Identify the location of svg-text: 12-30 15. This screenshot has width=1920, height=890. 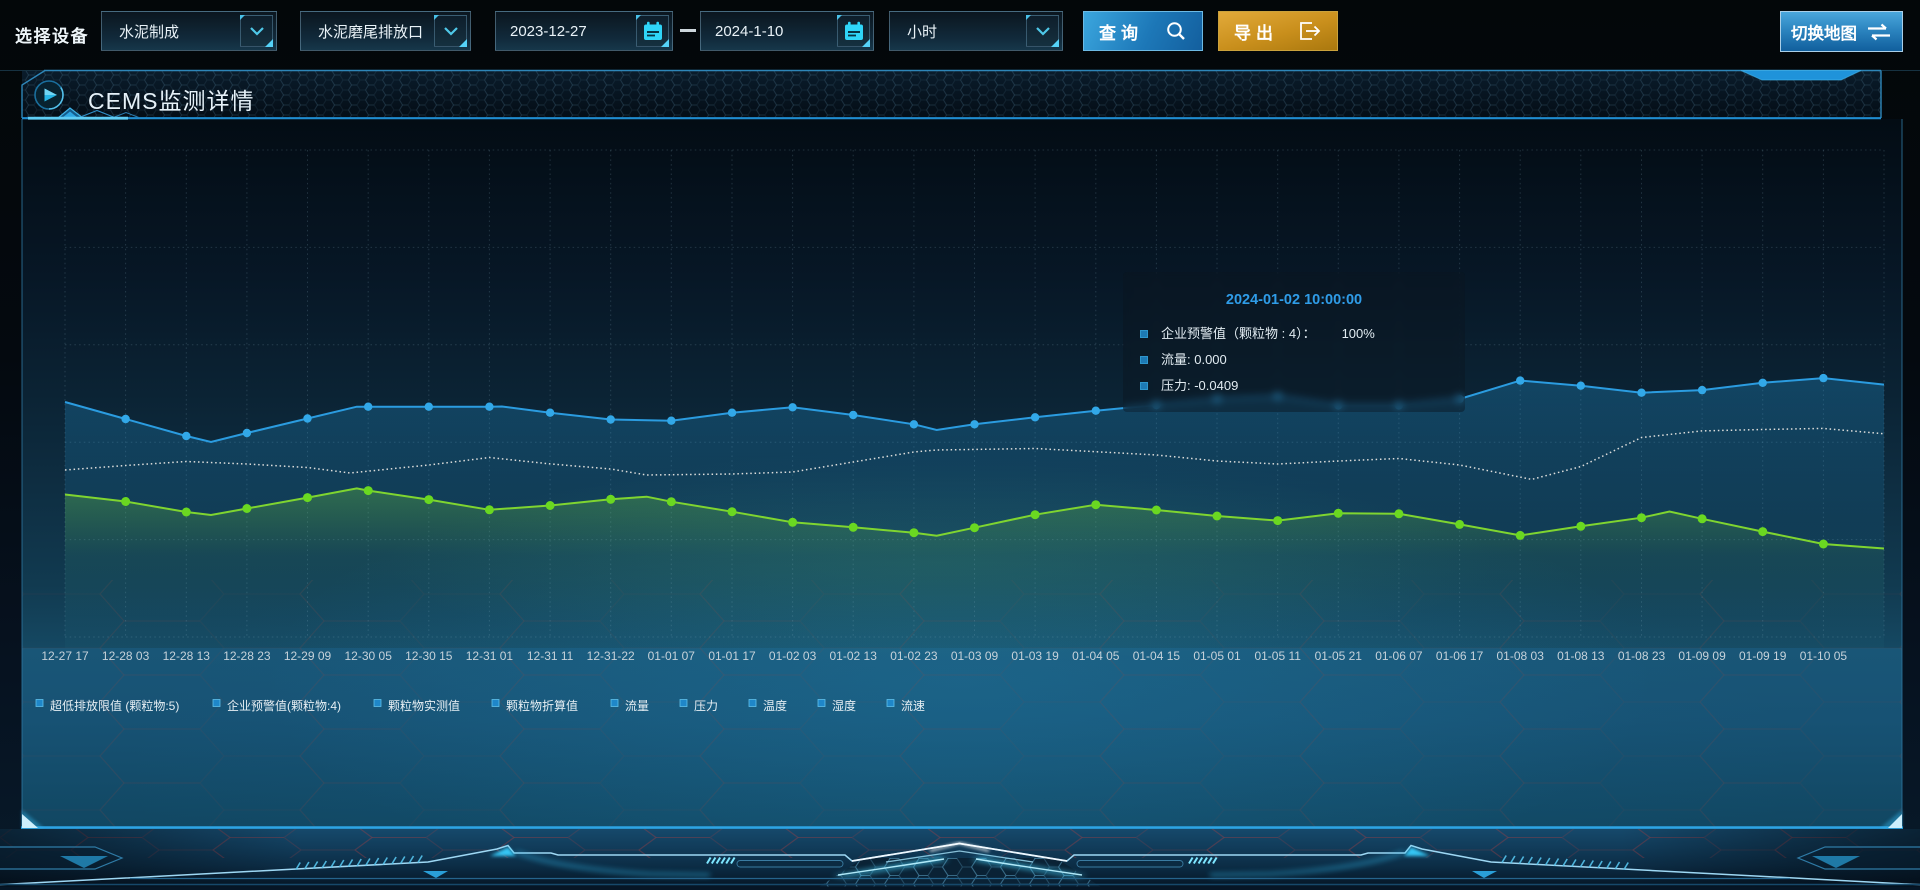
(429, 656).